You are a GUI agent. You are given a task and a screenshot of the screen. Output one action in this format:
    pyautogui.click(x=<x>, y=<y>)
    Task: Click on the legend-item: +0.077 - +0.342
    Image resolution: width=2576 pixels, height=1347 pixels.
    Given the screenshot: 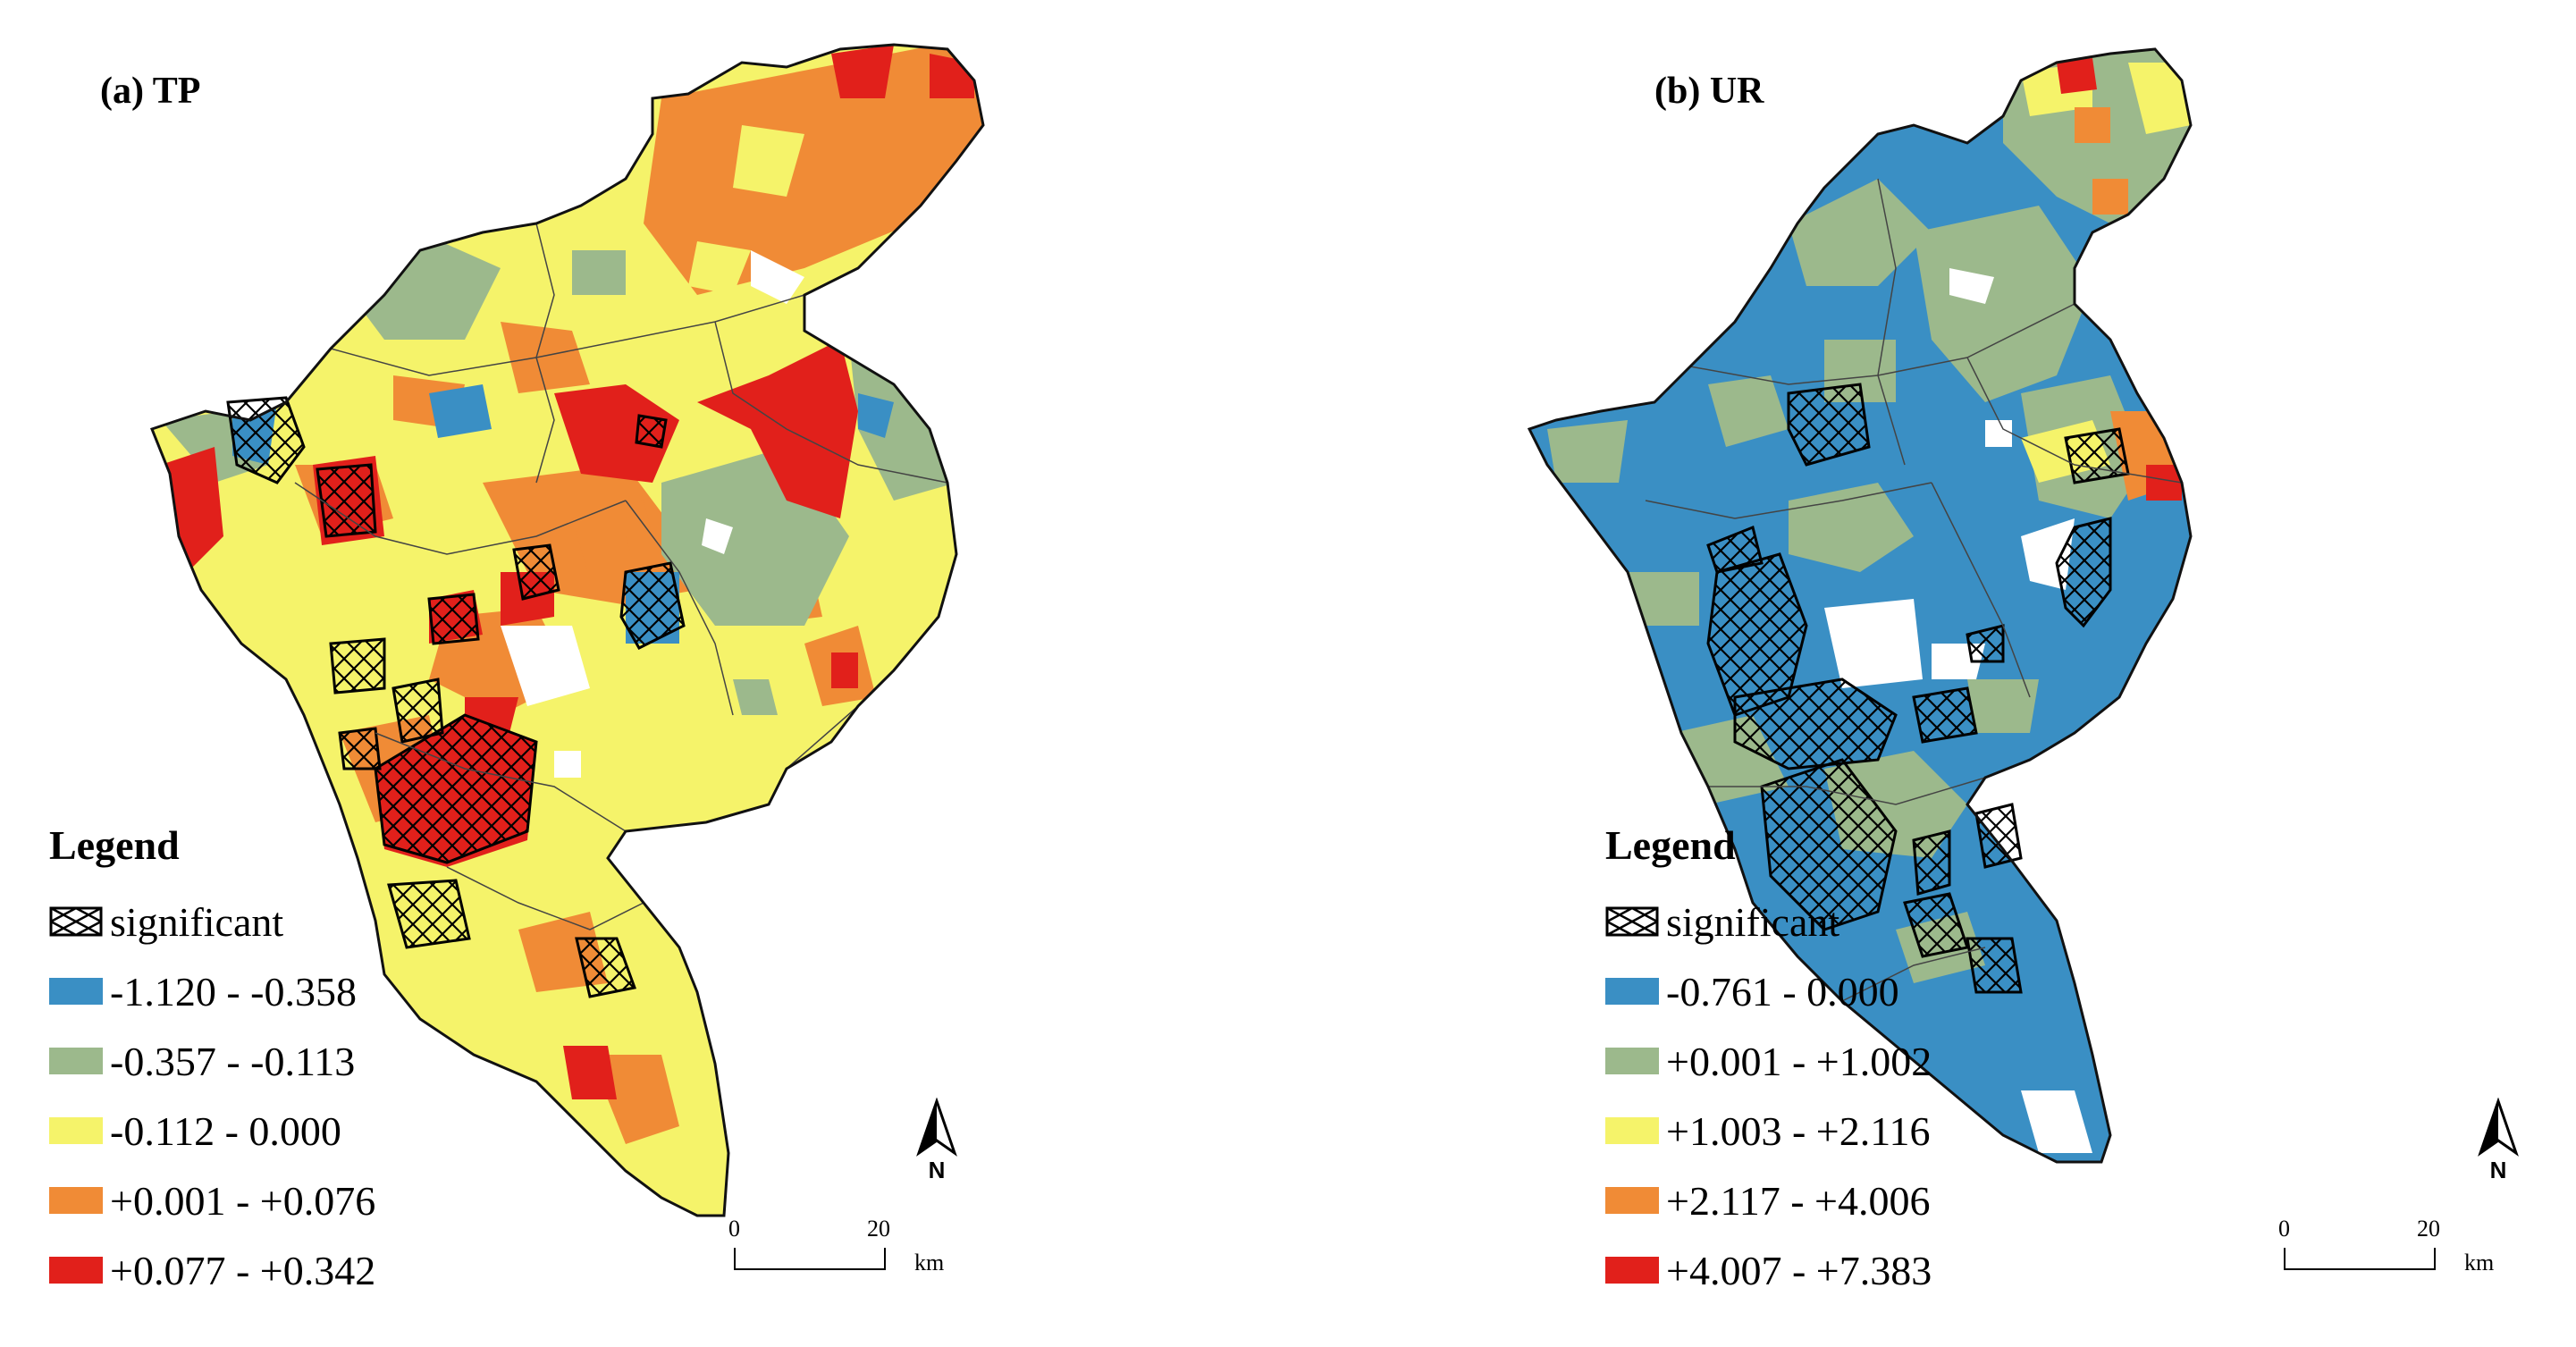 What is the action you would take?
    pyautogui.click(x=212, y=1270)
    